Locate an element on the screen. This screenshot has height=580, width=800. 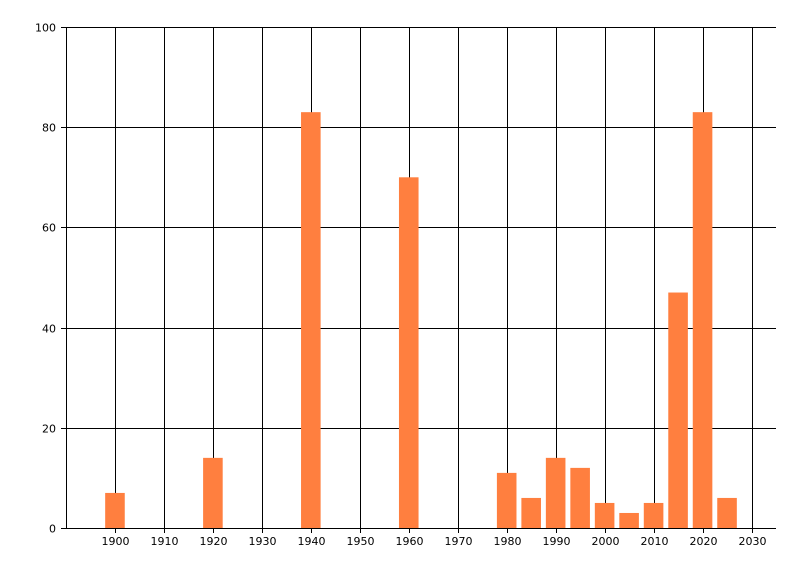
x-tick-label: 1910 is located at coordinates (165, 541).